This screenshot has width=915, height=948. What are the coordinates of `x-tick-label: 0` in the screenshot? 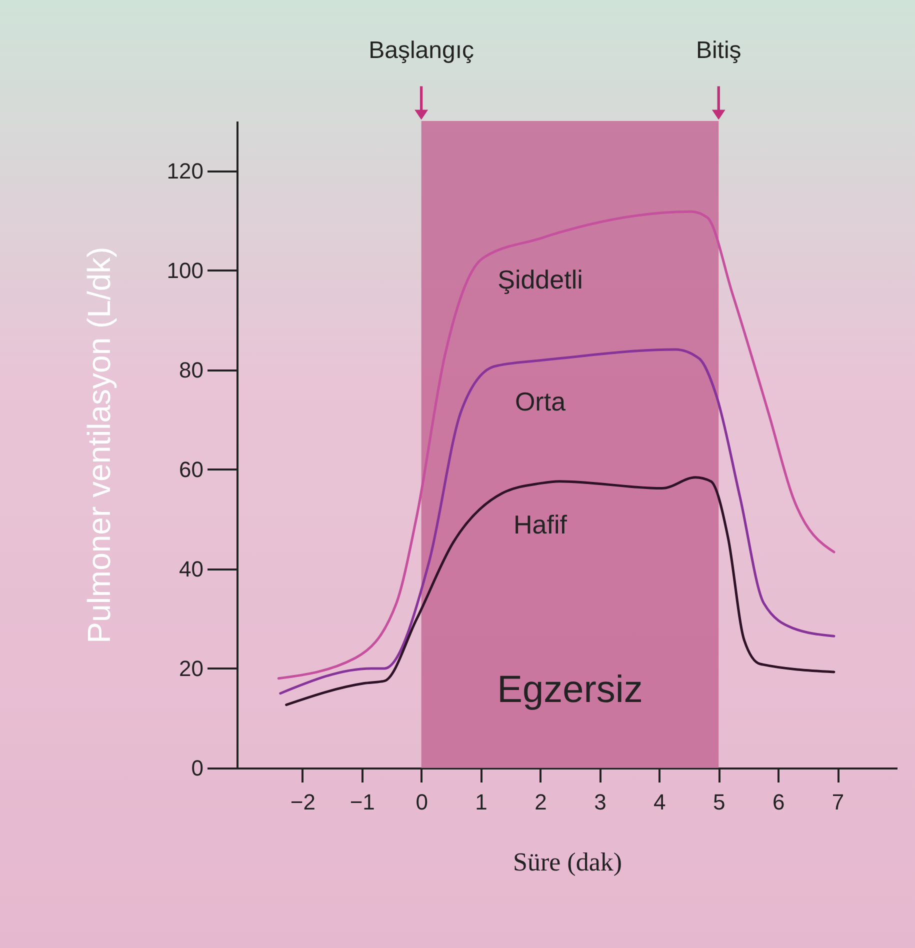 It's located at (422, 802).